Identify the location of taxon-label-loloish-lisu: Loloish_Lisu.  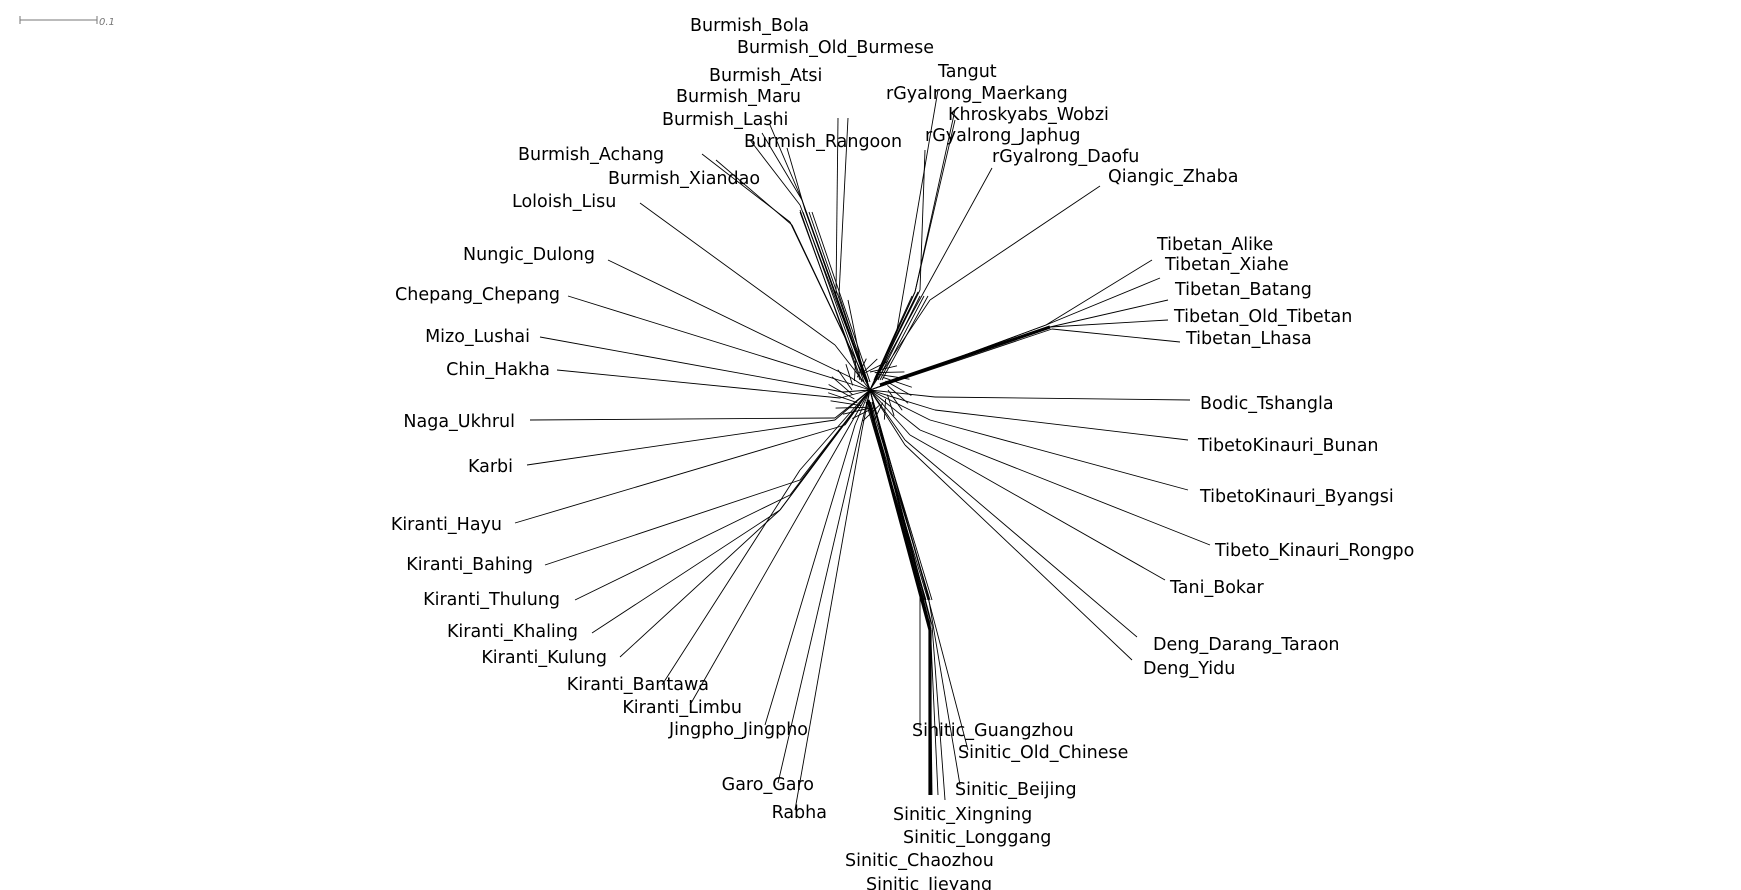
(564, 202).